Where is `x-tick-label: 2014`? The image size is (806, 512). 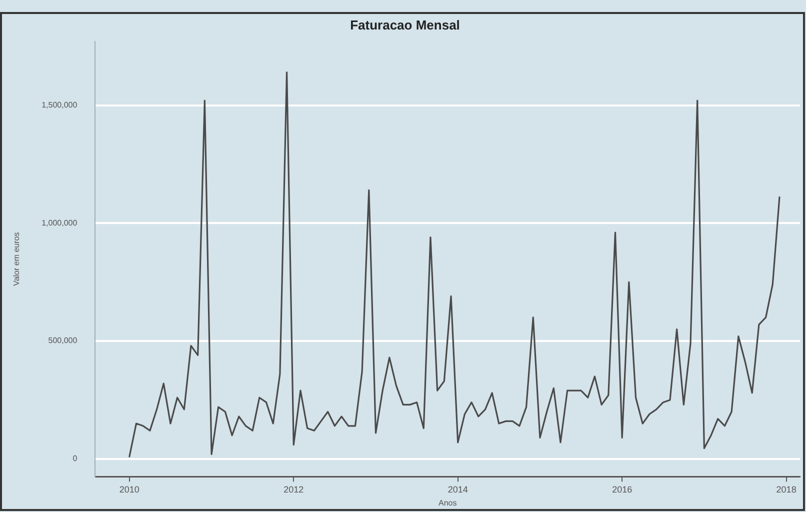 x-tick-label: 2014 is located at coordinates (458, 489).